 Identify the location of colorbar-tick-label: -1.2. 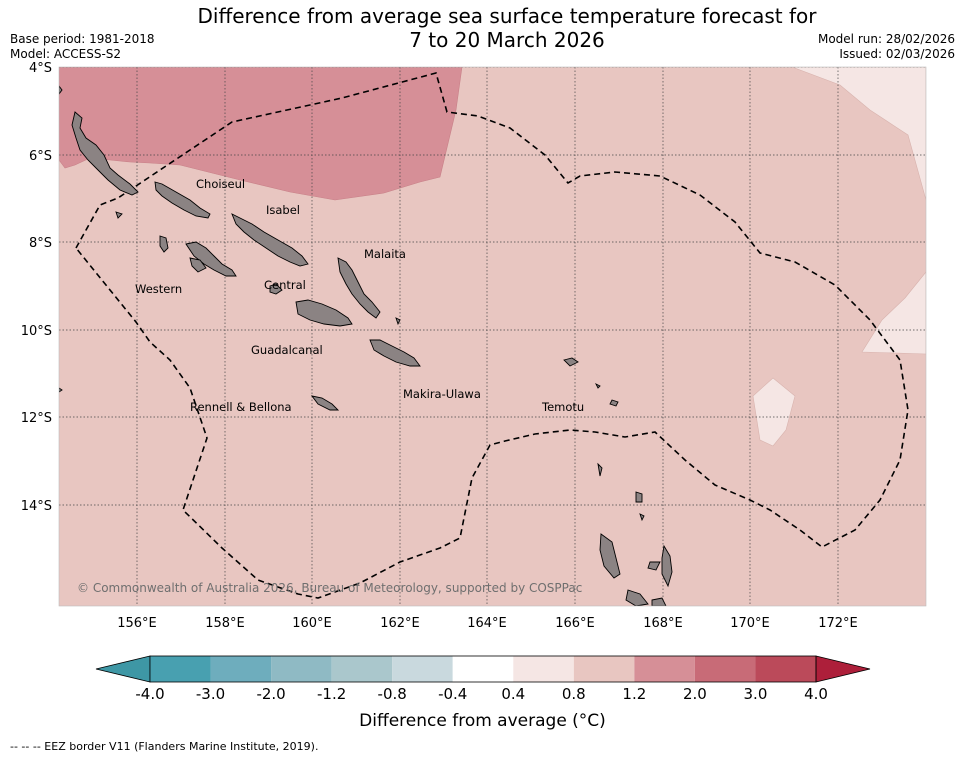
(331, 694).